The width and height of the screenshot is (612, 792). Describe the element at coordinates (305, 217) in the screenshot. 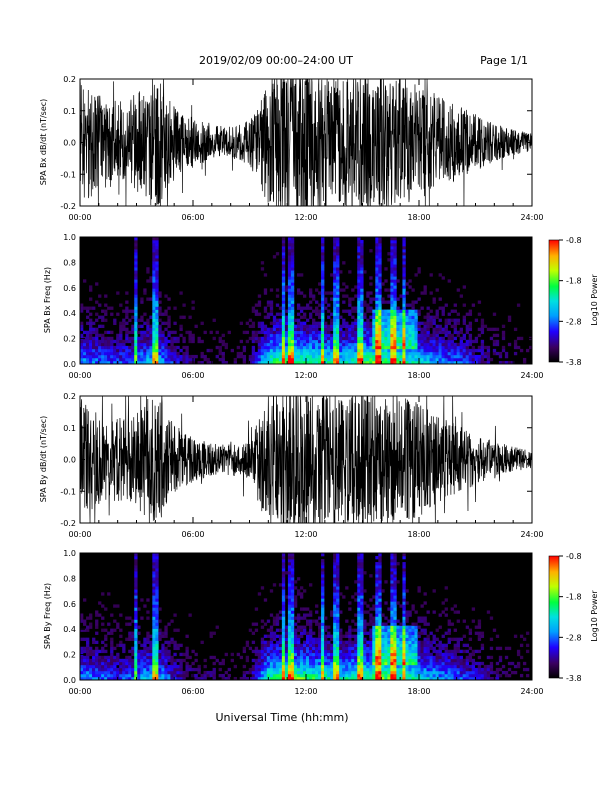

I see `x-tick-label: 12:00` at that location.